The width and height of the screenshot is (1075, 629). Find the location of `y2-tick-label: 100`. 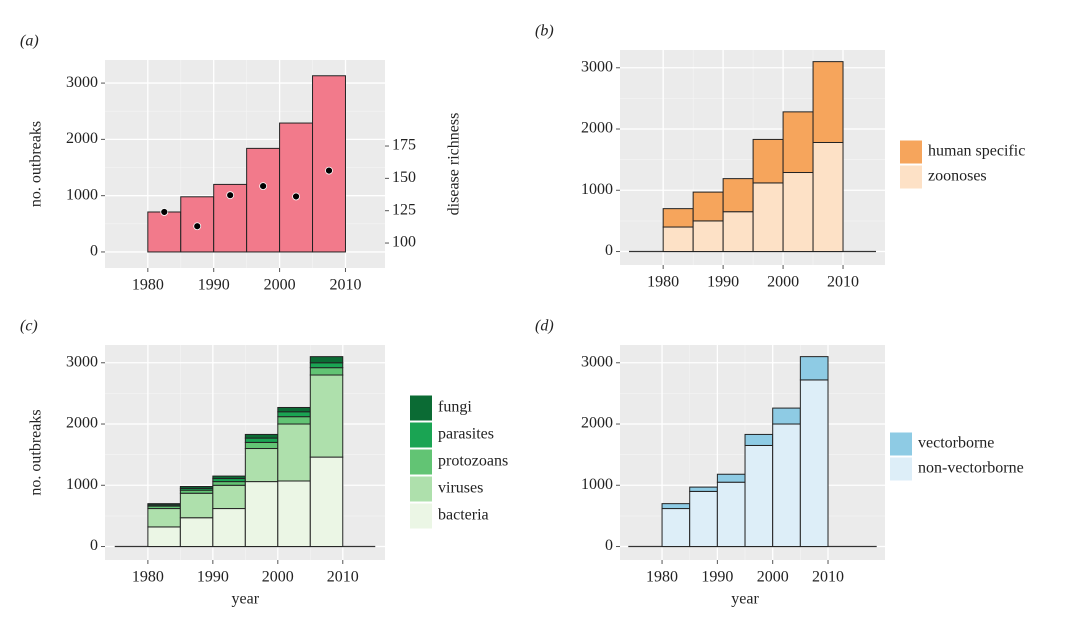

y2-tick-label: 100 is located at coordinates (404, 242).